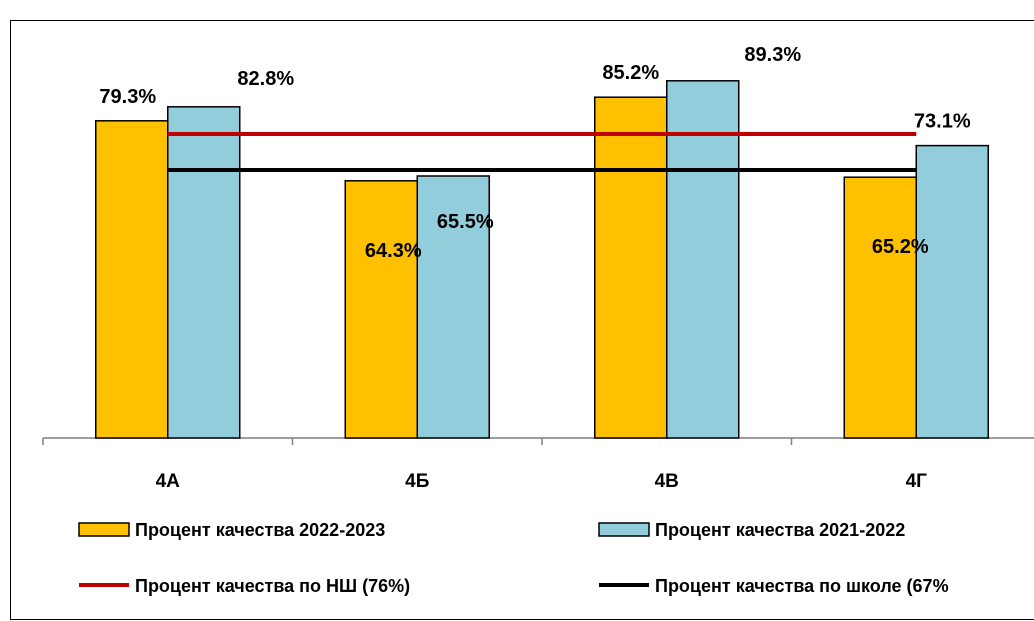 The width and height of the screenshot is (1034, 621). What do you see at coordinates (417, 481) in the screenshot?
I see `category-tick-label: 4Б` at bounding box center [417, 481].